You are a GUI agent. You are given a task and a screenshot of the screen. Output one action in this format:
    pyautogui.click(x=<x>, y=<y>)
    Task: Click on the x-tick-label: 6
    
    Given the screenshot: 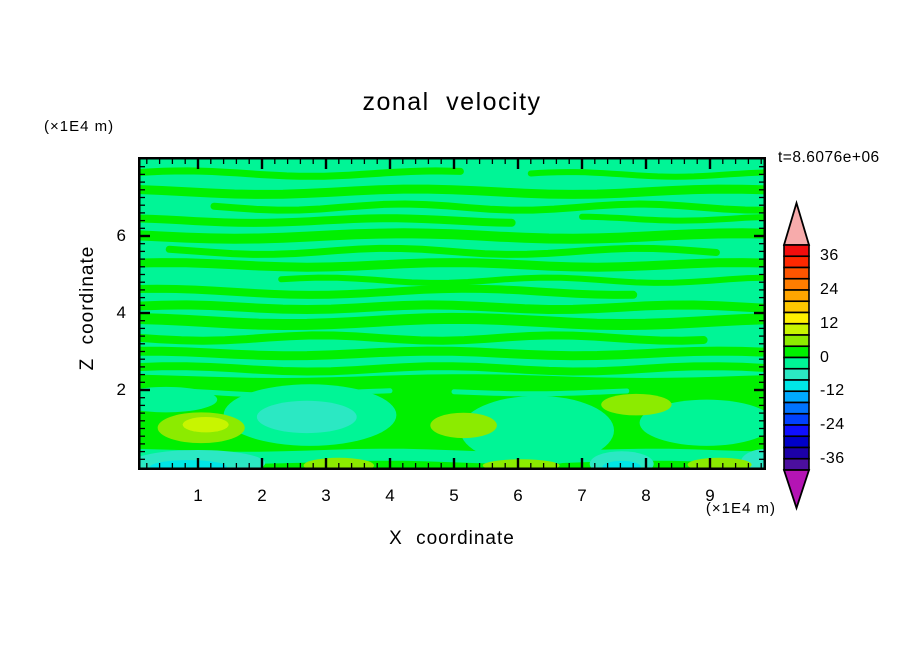 What is the action you would take?
    pyautogui.click(x=518, y=495)
    